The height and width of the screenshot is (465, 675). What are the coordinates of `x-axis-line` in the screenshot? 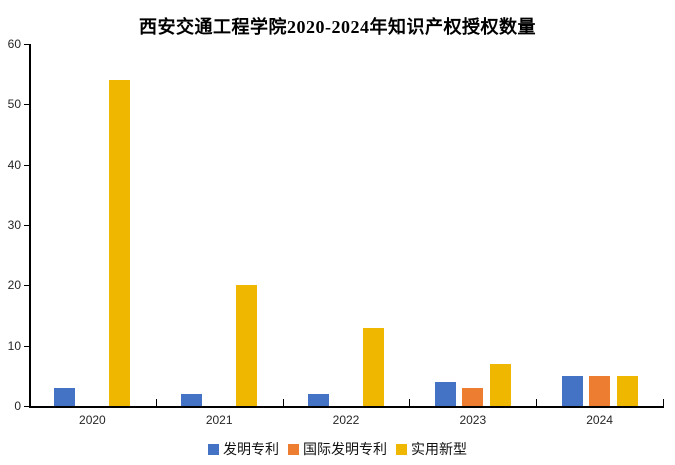 It's located at (346, 407).